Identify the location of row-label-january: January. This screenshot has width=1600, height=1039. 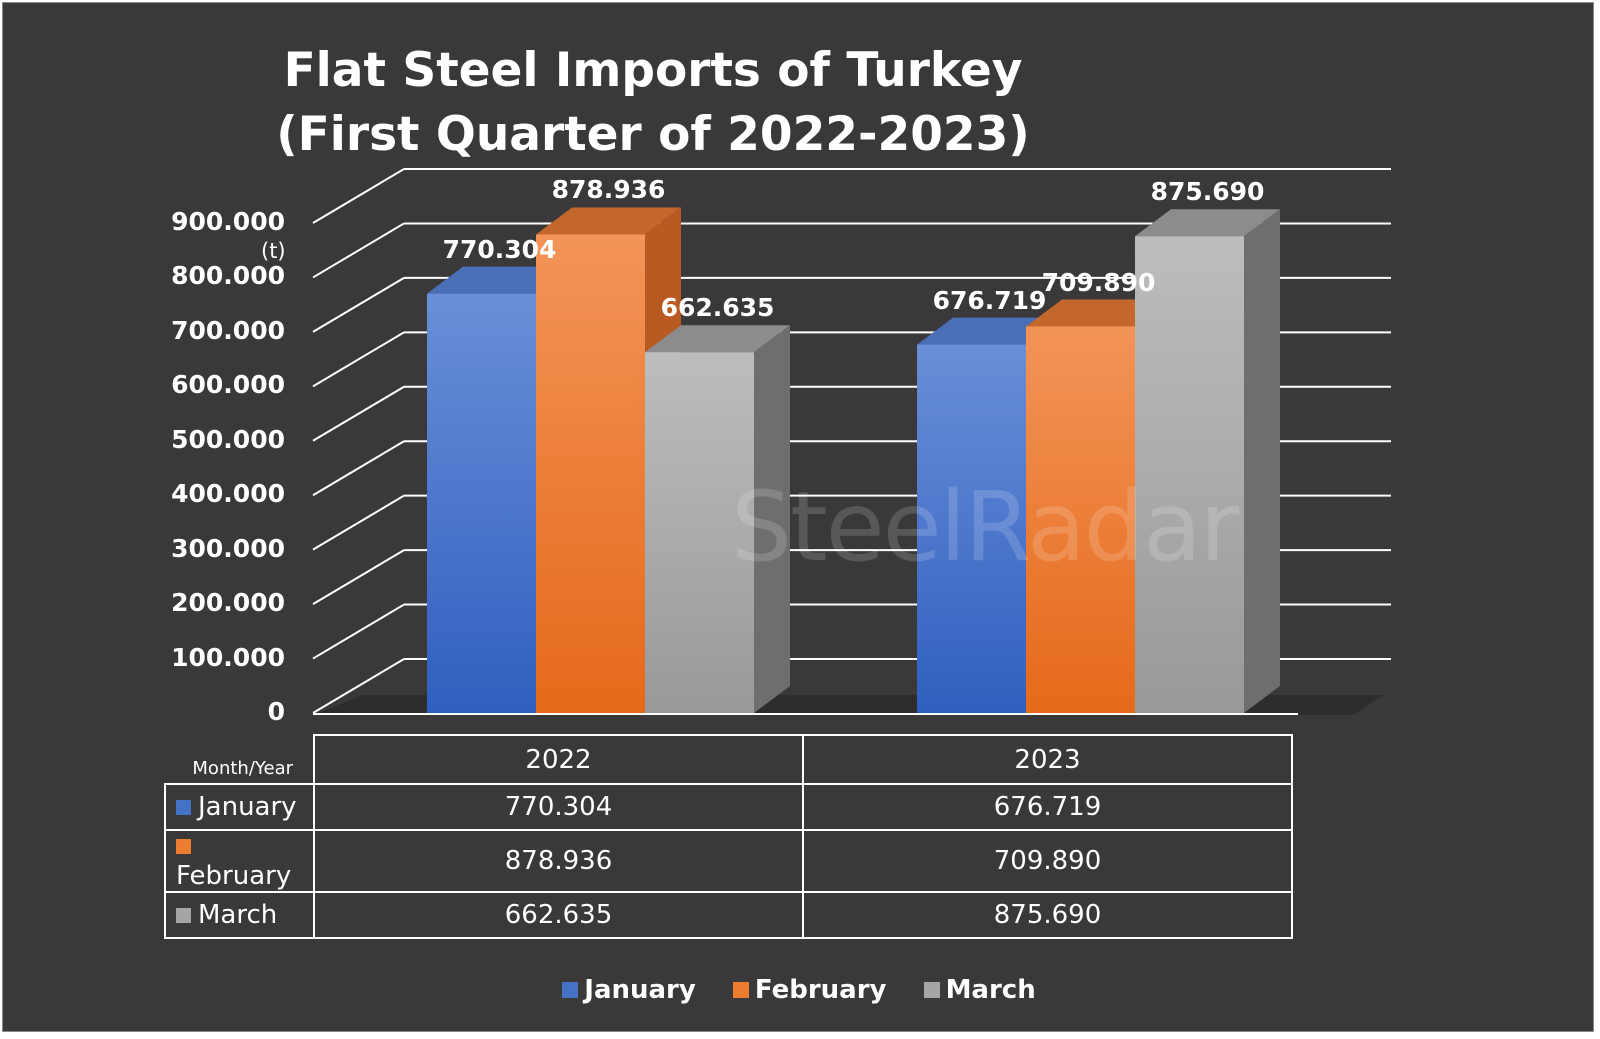
(247, 807).